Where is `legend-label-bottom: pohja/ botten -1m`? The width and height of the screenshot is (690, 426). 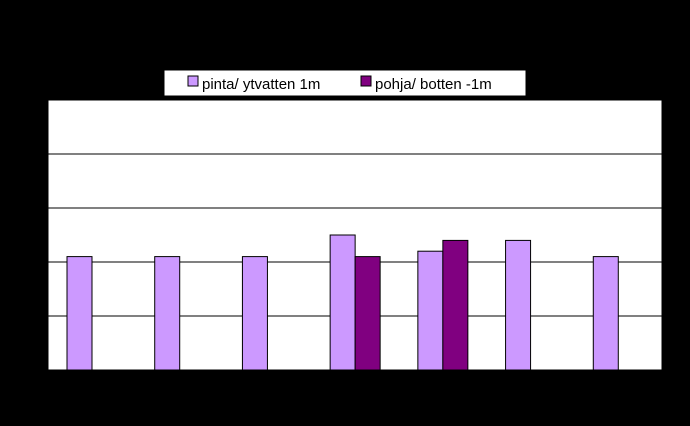 legend-label-bottom: pohja/ botten -1m is located at coordinates (433, 84).